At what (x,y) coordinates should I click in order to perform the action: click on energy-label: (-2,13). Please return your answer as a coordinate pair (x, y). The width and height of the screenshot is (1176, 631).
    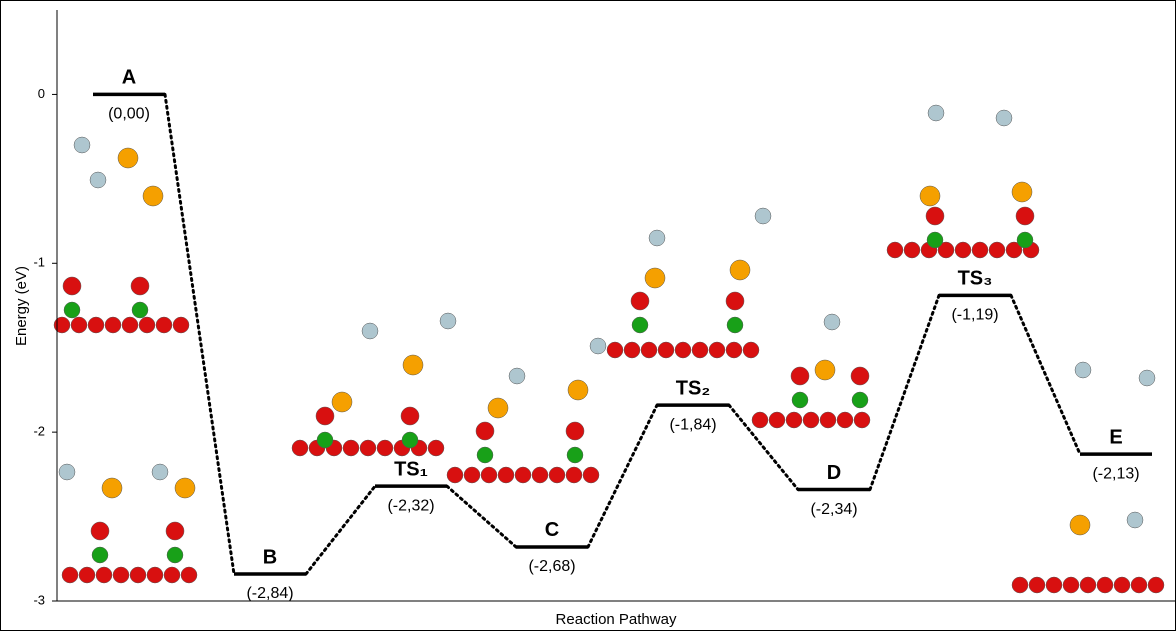
    Looking at the image, I should click on (1115, 473).